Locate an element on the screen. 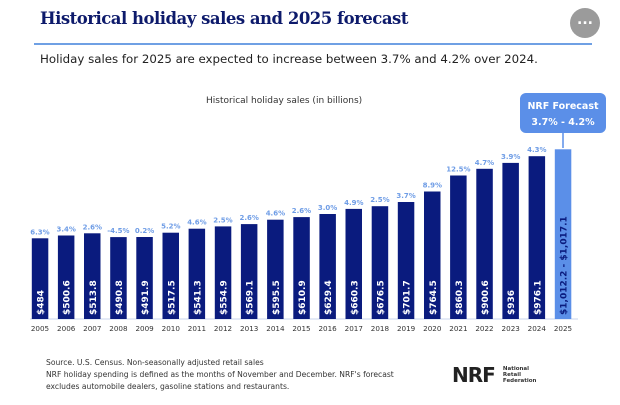  callout-line2: 3.7% - 4.2% is located at coordinates (563, 122).